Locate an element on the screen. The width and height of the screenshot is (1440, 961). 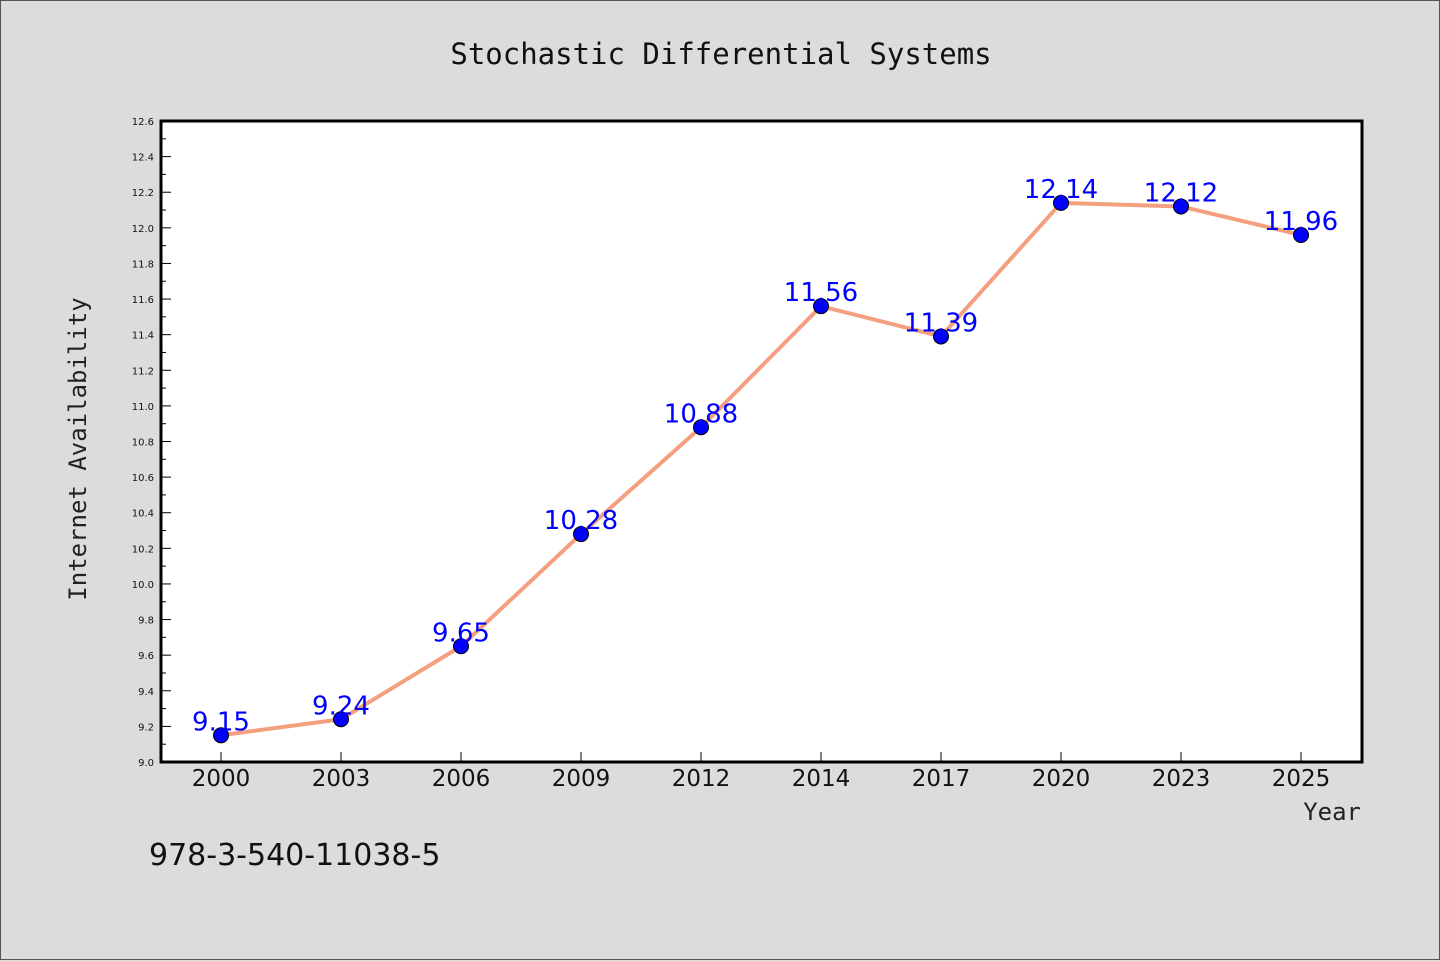
x-tick-label: 2009 is located at coordinates (581, 779).